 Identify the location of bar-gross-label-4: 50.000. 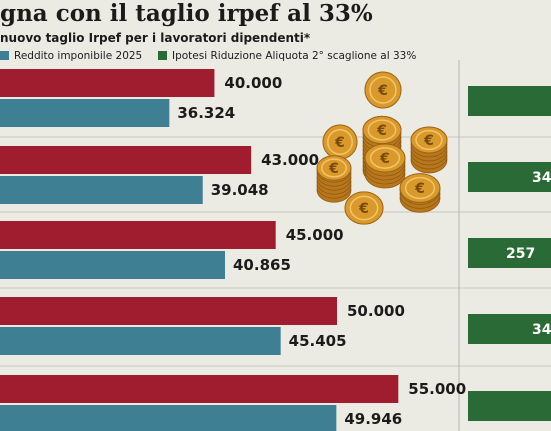
(376, 311).